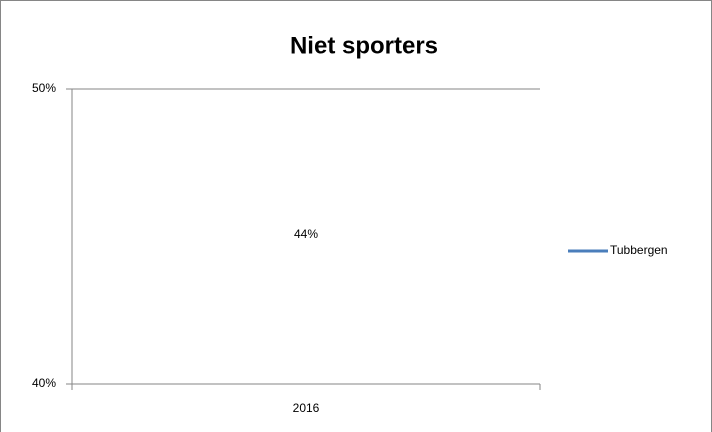 The image size is (712, 432). I want to click on chart-title: Niet sporters, so click(364, 45).